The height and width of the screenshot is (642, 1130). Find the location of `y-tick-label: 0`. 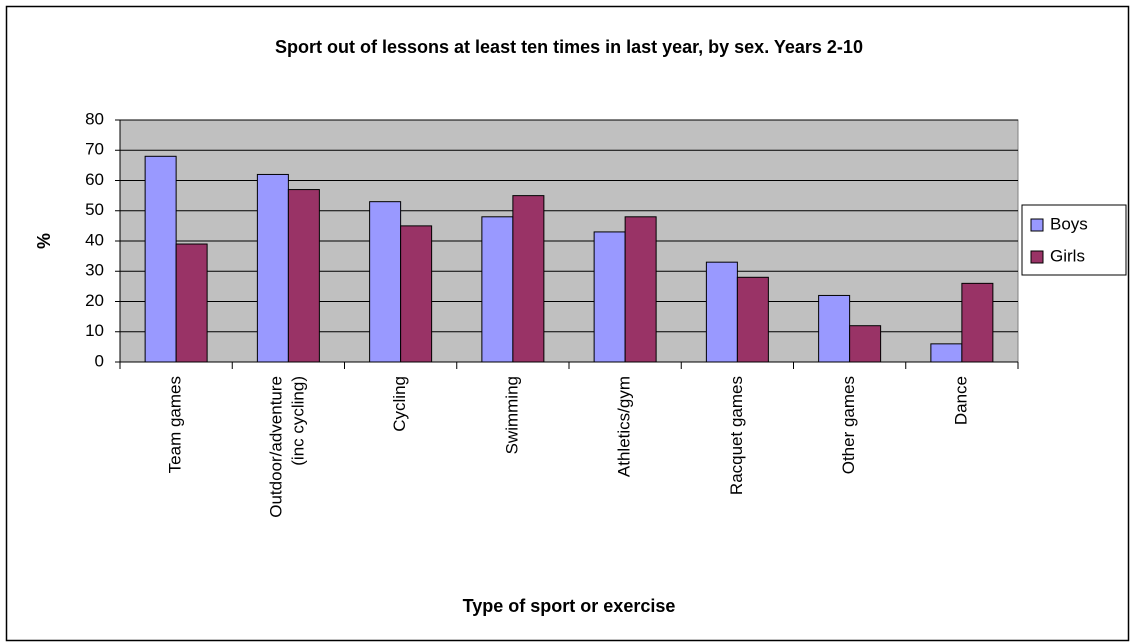

y-tick-label: 0 is located at coordinates (99, 360).